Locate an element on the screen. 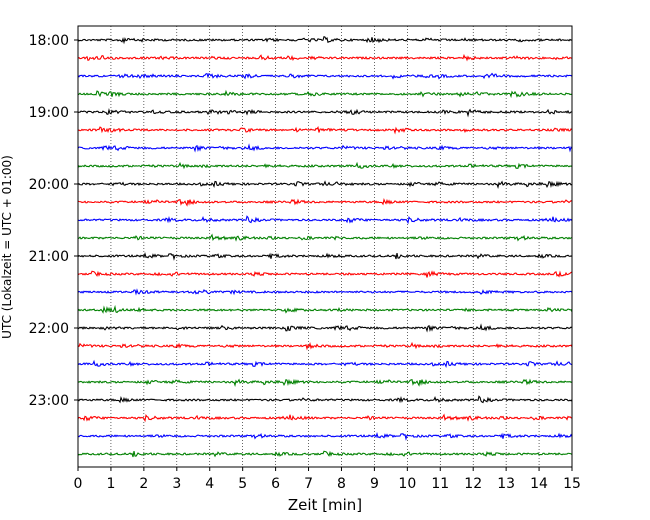 This screenshot has height=520, width=650. y-tick-label: 23:00 is located at coordinates (49, 401).